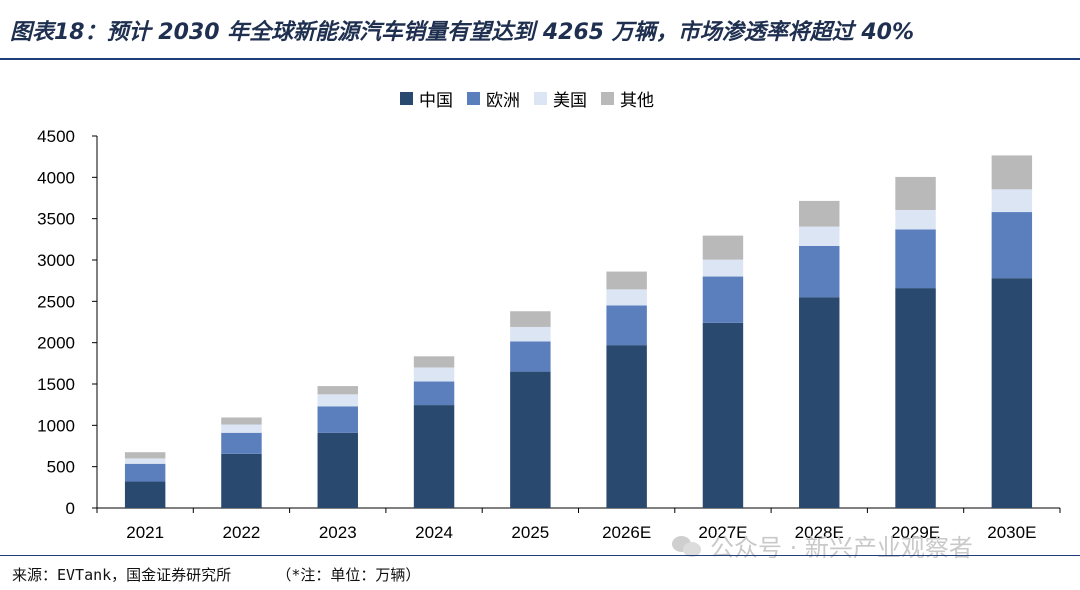  I want to click on x-tick-label: 2021, so click(145, 532).